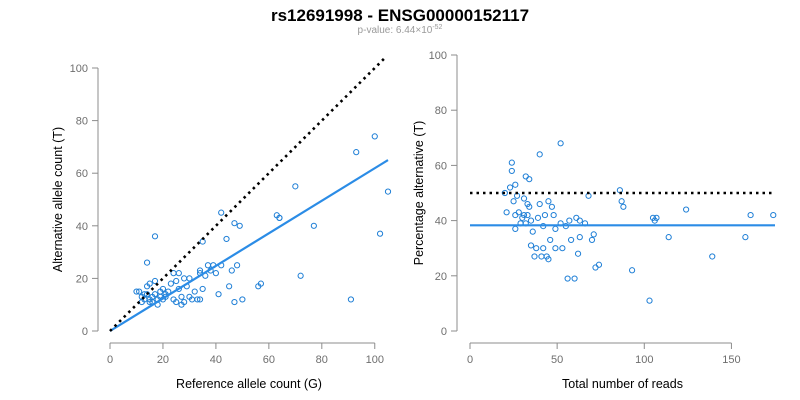  Describe the element at coordinates (400, 15) in the screenshot. I see `chart-title: rs12691998 - ENSG00000152117` at that location.